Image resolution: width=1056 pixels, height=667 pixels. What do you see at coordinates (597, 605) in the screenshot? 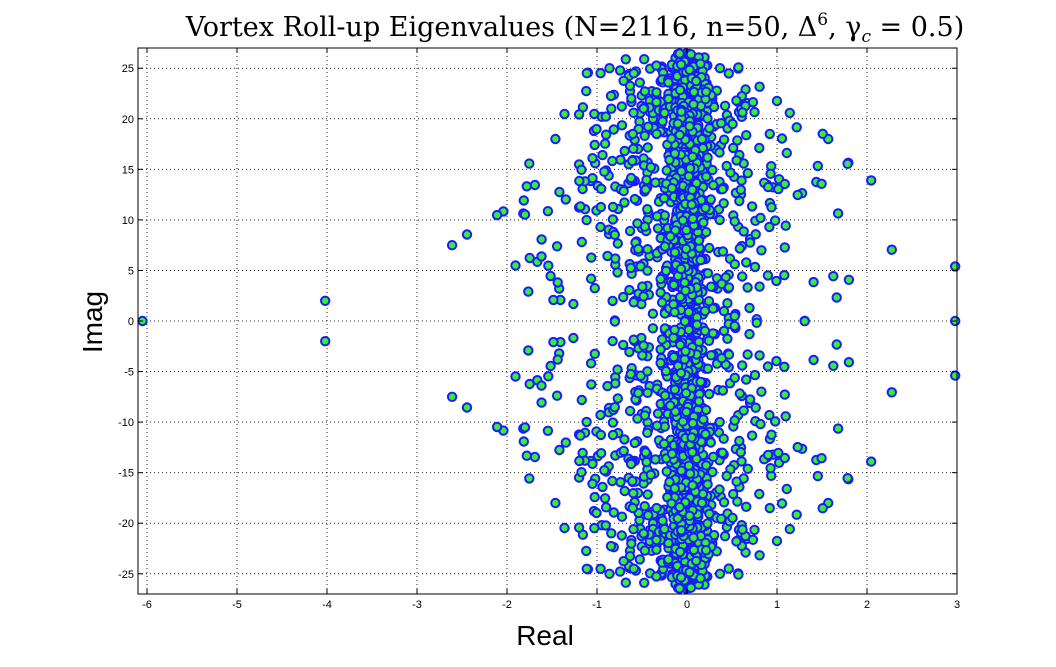
I see `x-tick-label: -1` at bounding box center [597, 605].